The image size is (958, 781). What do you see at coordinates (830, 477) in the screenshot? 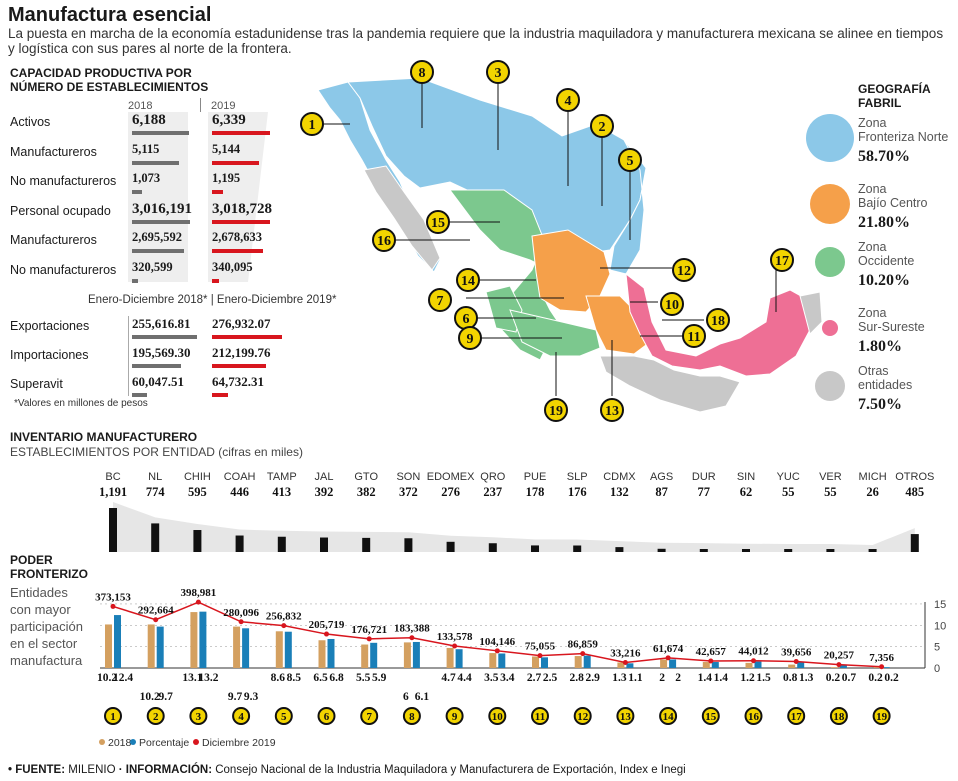
I see `inventory-category: VER` at bounding box center [830, 477].